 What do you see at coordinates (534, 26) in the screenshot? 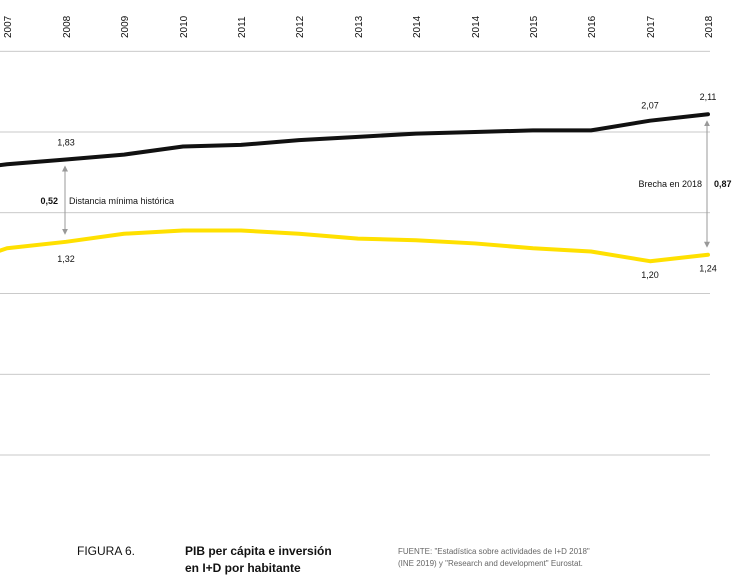
I see `x-tick-label: 2015` at bounding box center [534, 26].